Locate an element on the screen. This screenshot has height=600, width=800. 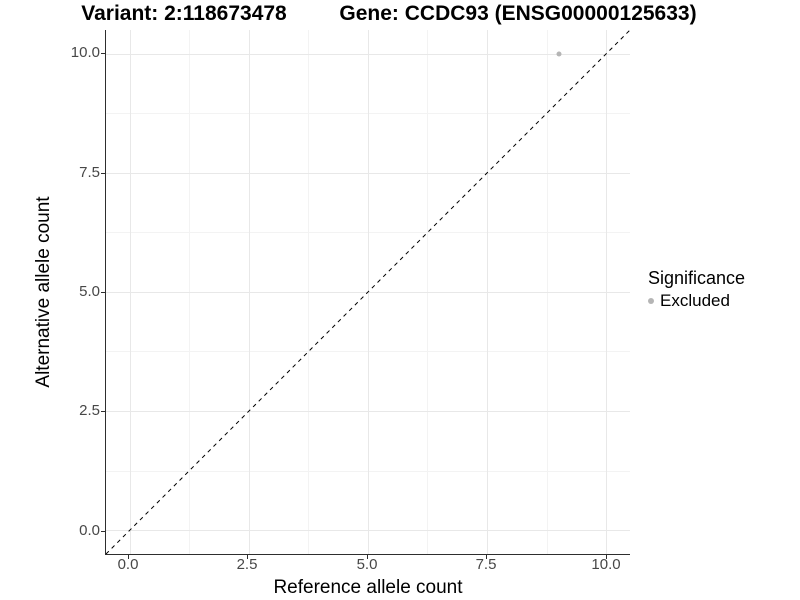
y-axis-title: Alternative allele count is located at coordinates (43, 292).